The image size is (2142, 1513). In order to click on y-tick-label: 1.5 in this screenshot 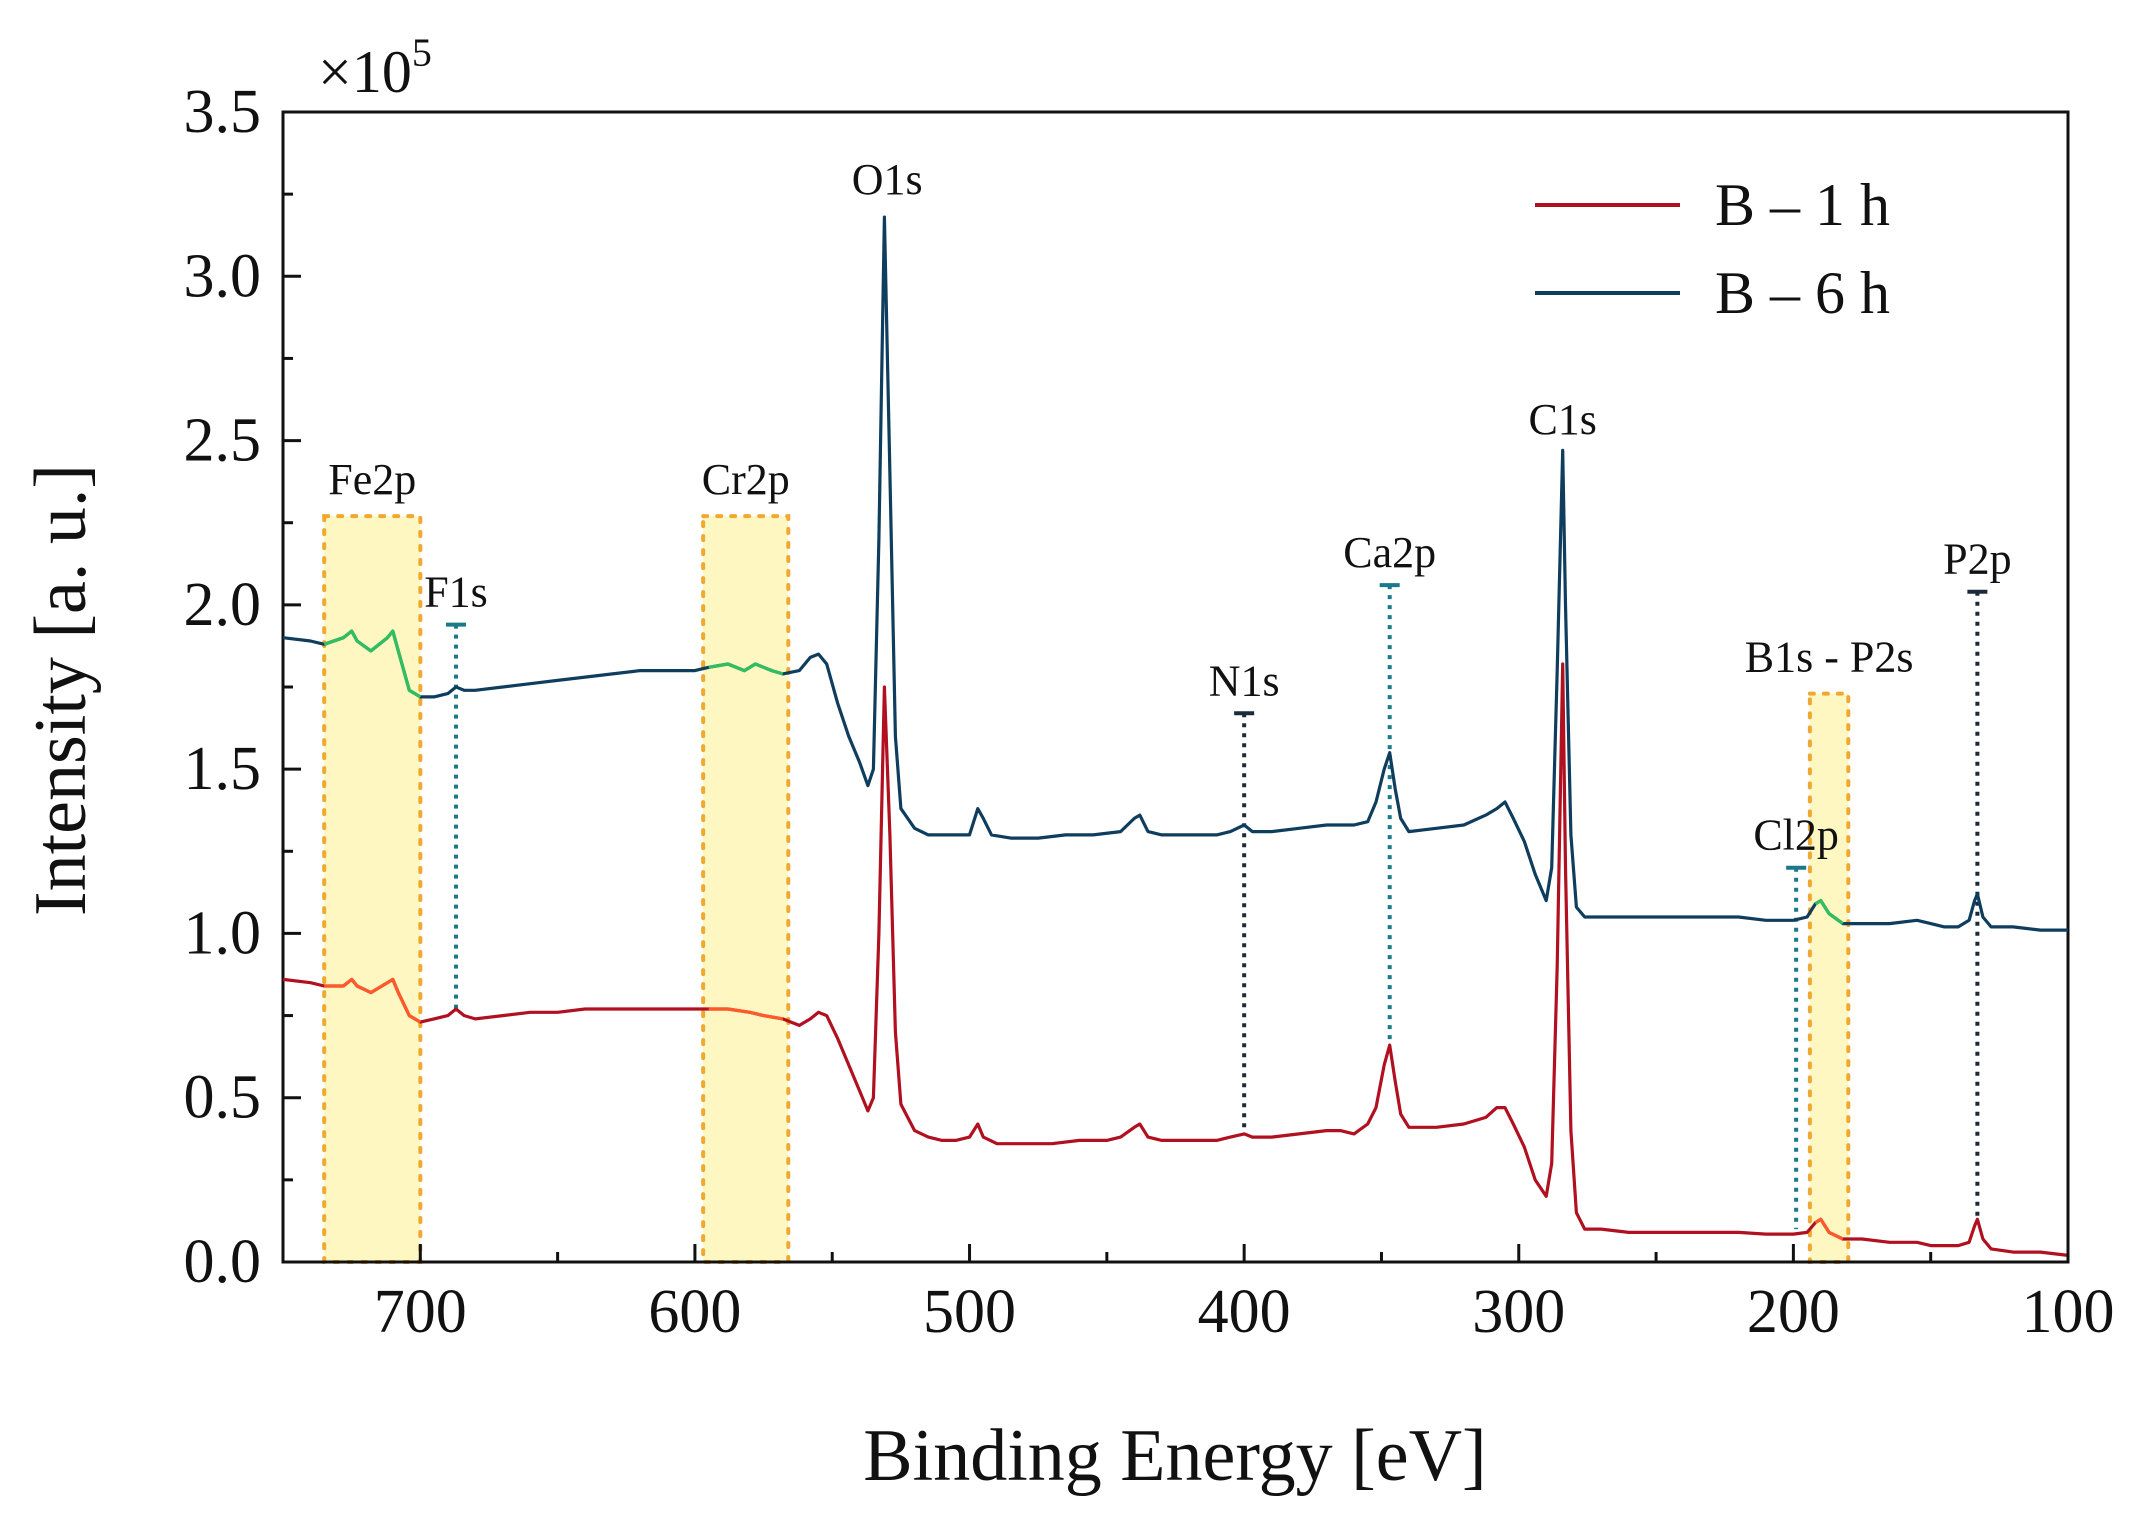, I will do `click(223, 769)`.